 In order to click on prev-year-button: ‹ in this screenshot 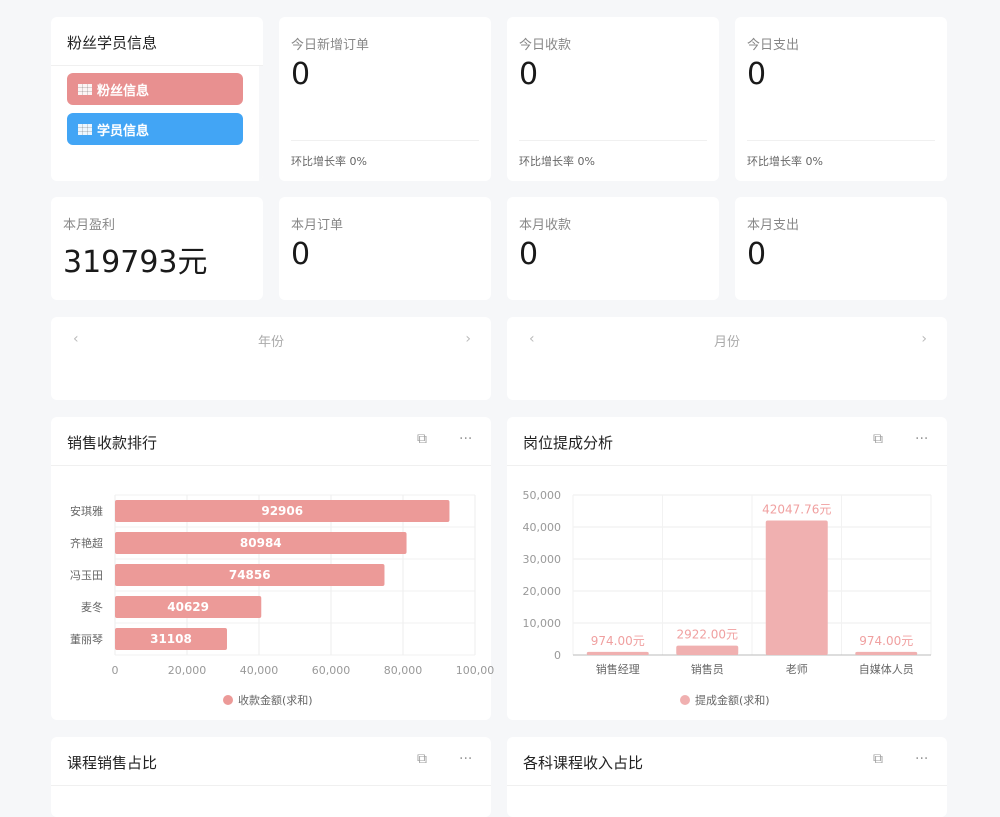, I will do `click(76, 339)`.